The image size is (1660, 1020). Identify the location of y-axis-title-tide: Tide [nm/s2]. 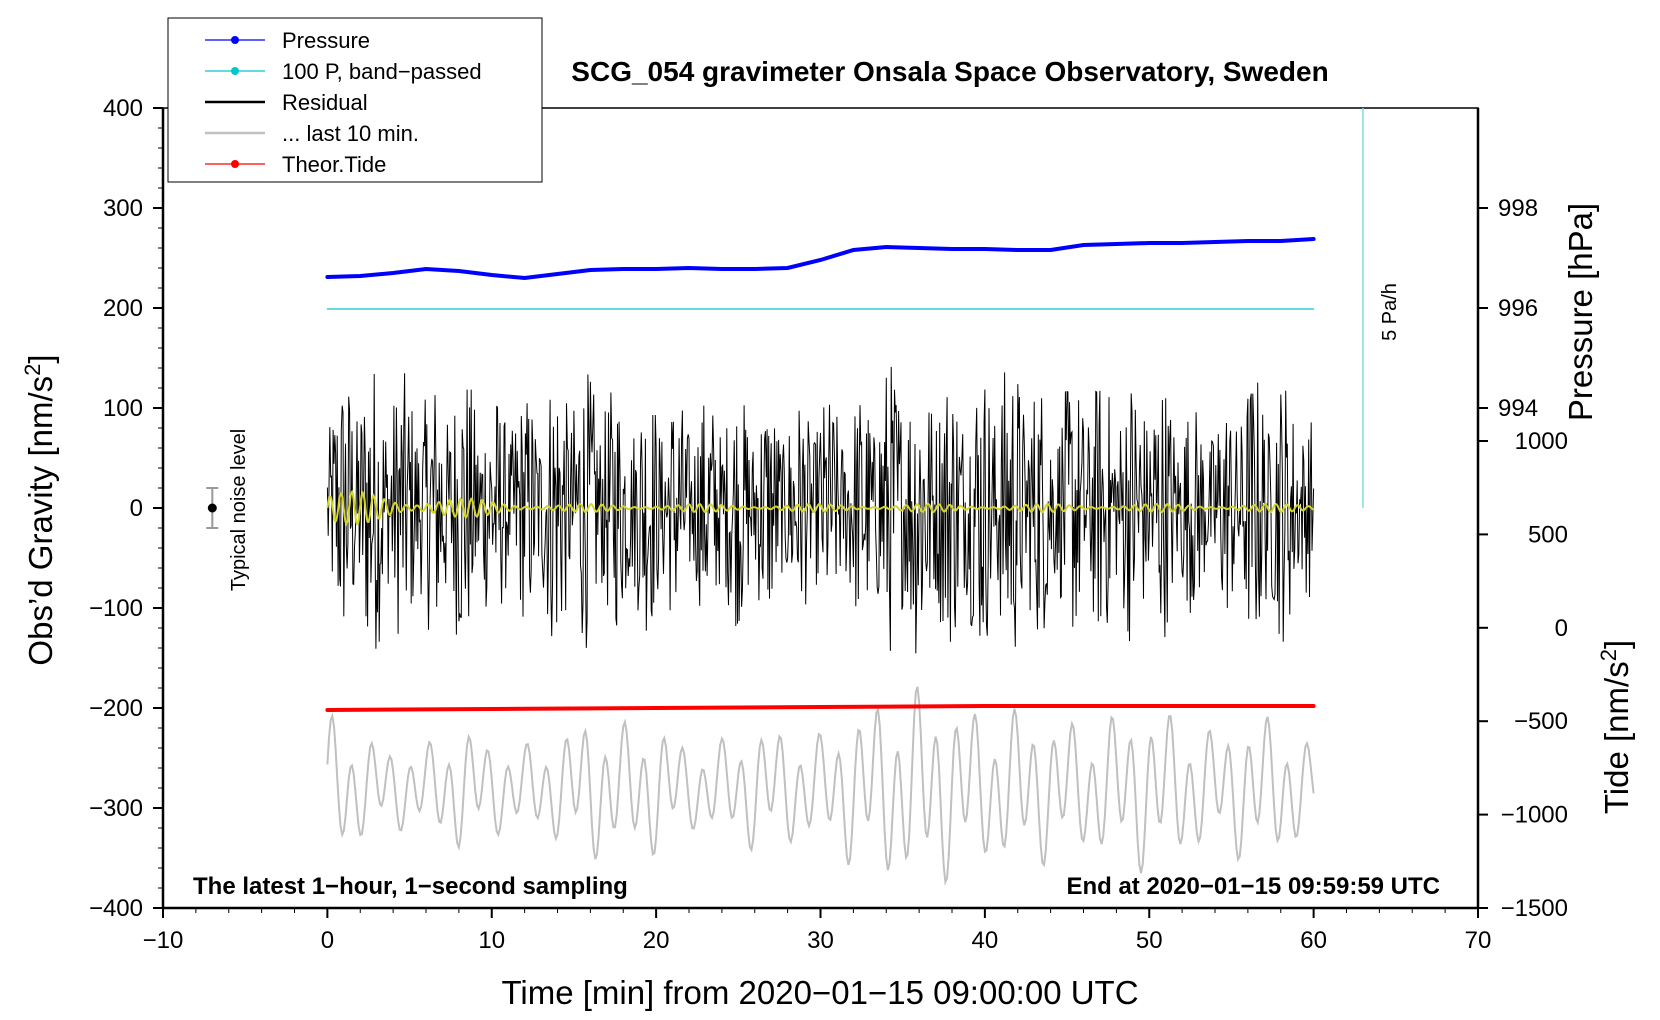
(1615, 727).